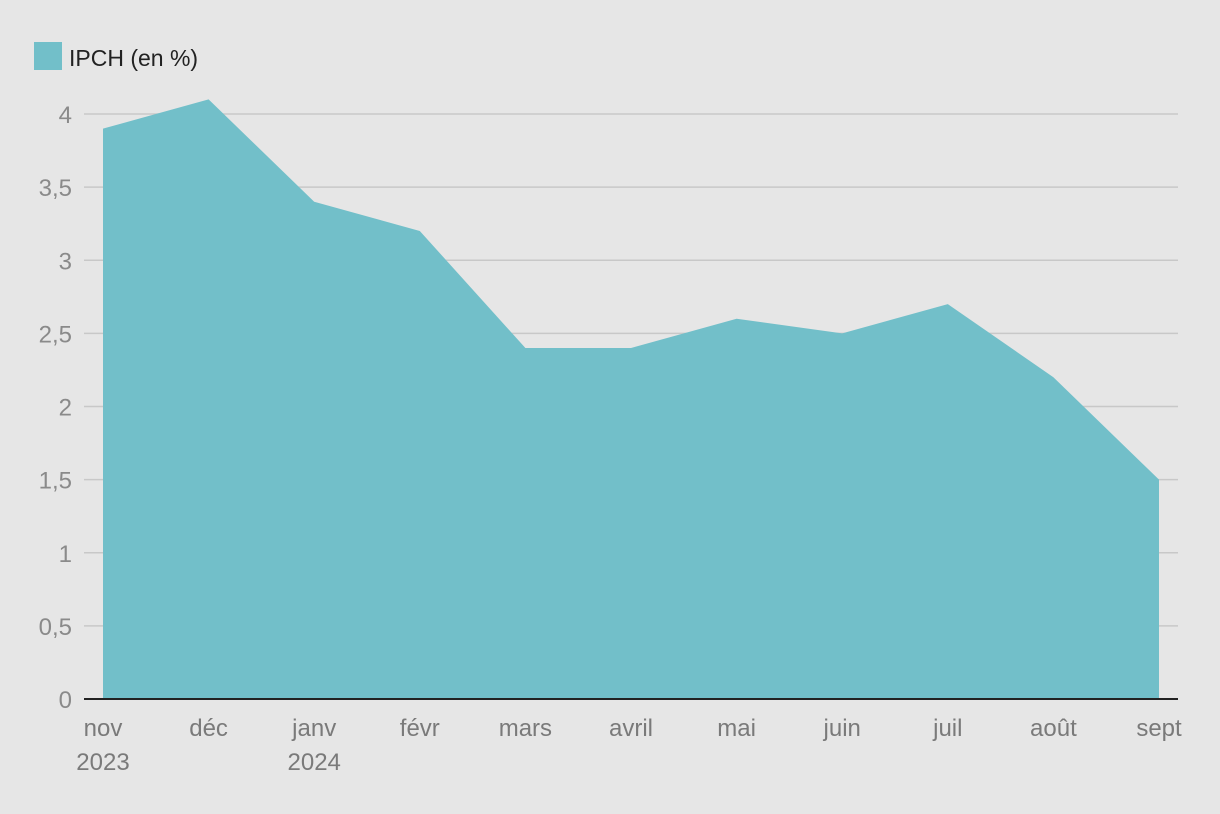 This screenshot has height=814, width=1220. What do you see at coordinates (55, 188) in the screenshot?
I see `y-tick-label: 3,5` at bounding box center [55, 188].